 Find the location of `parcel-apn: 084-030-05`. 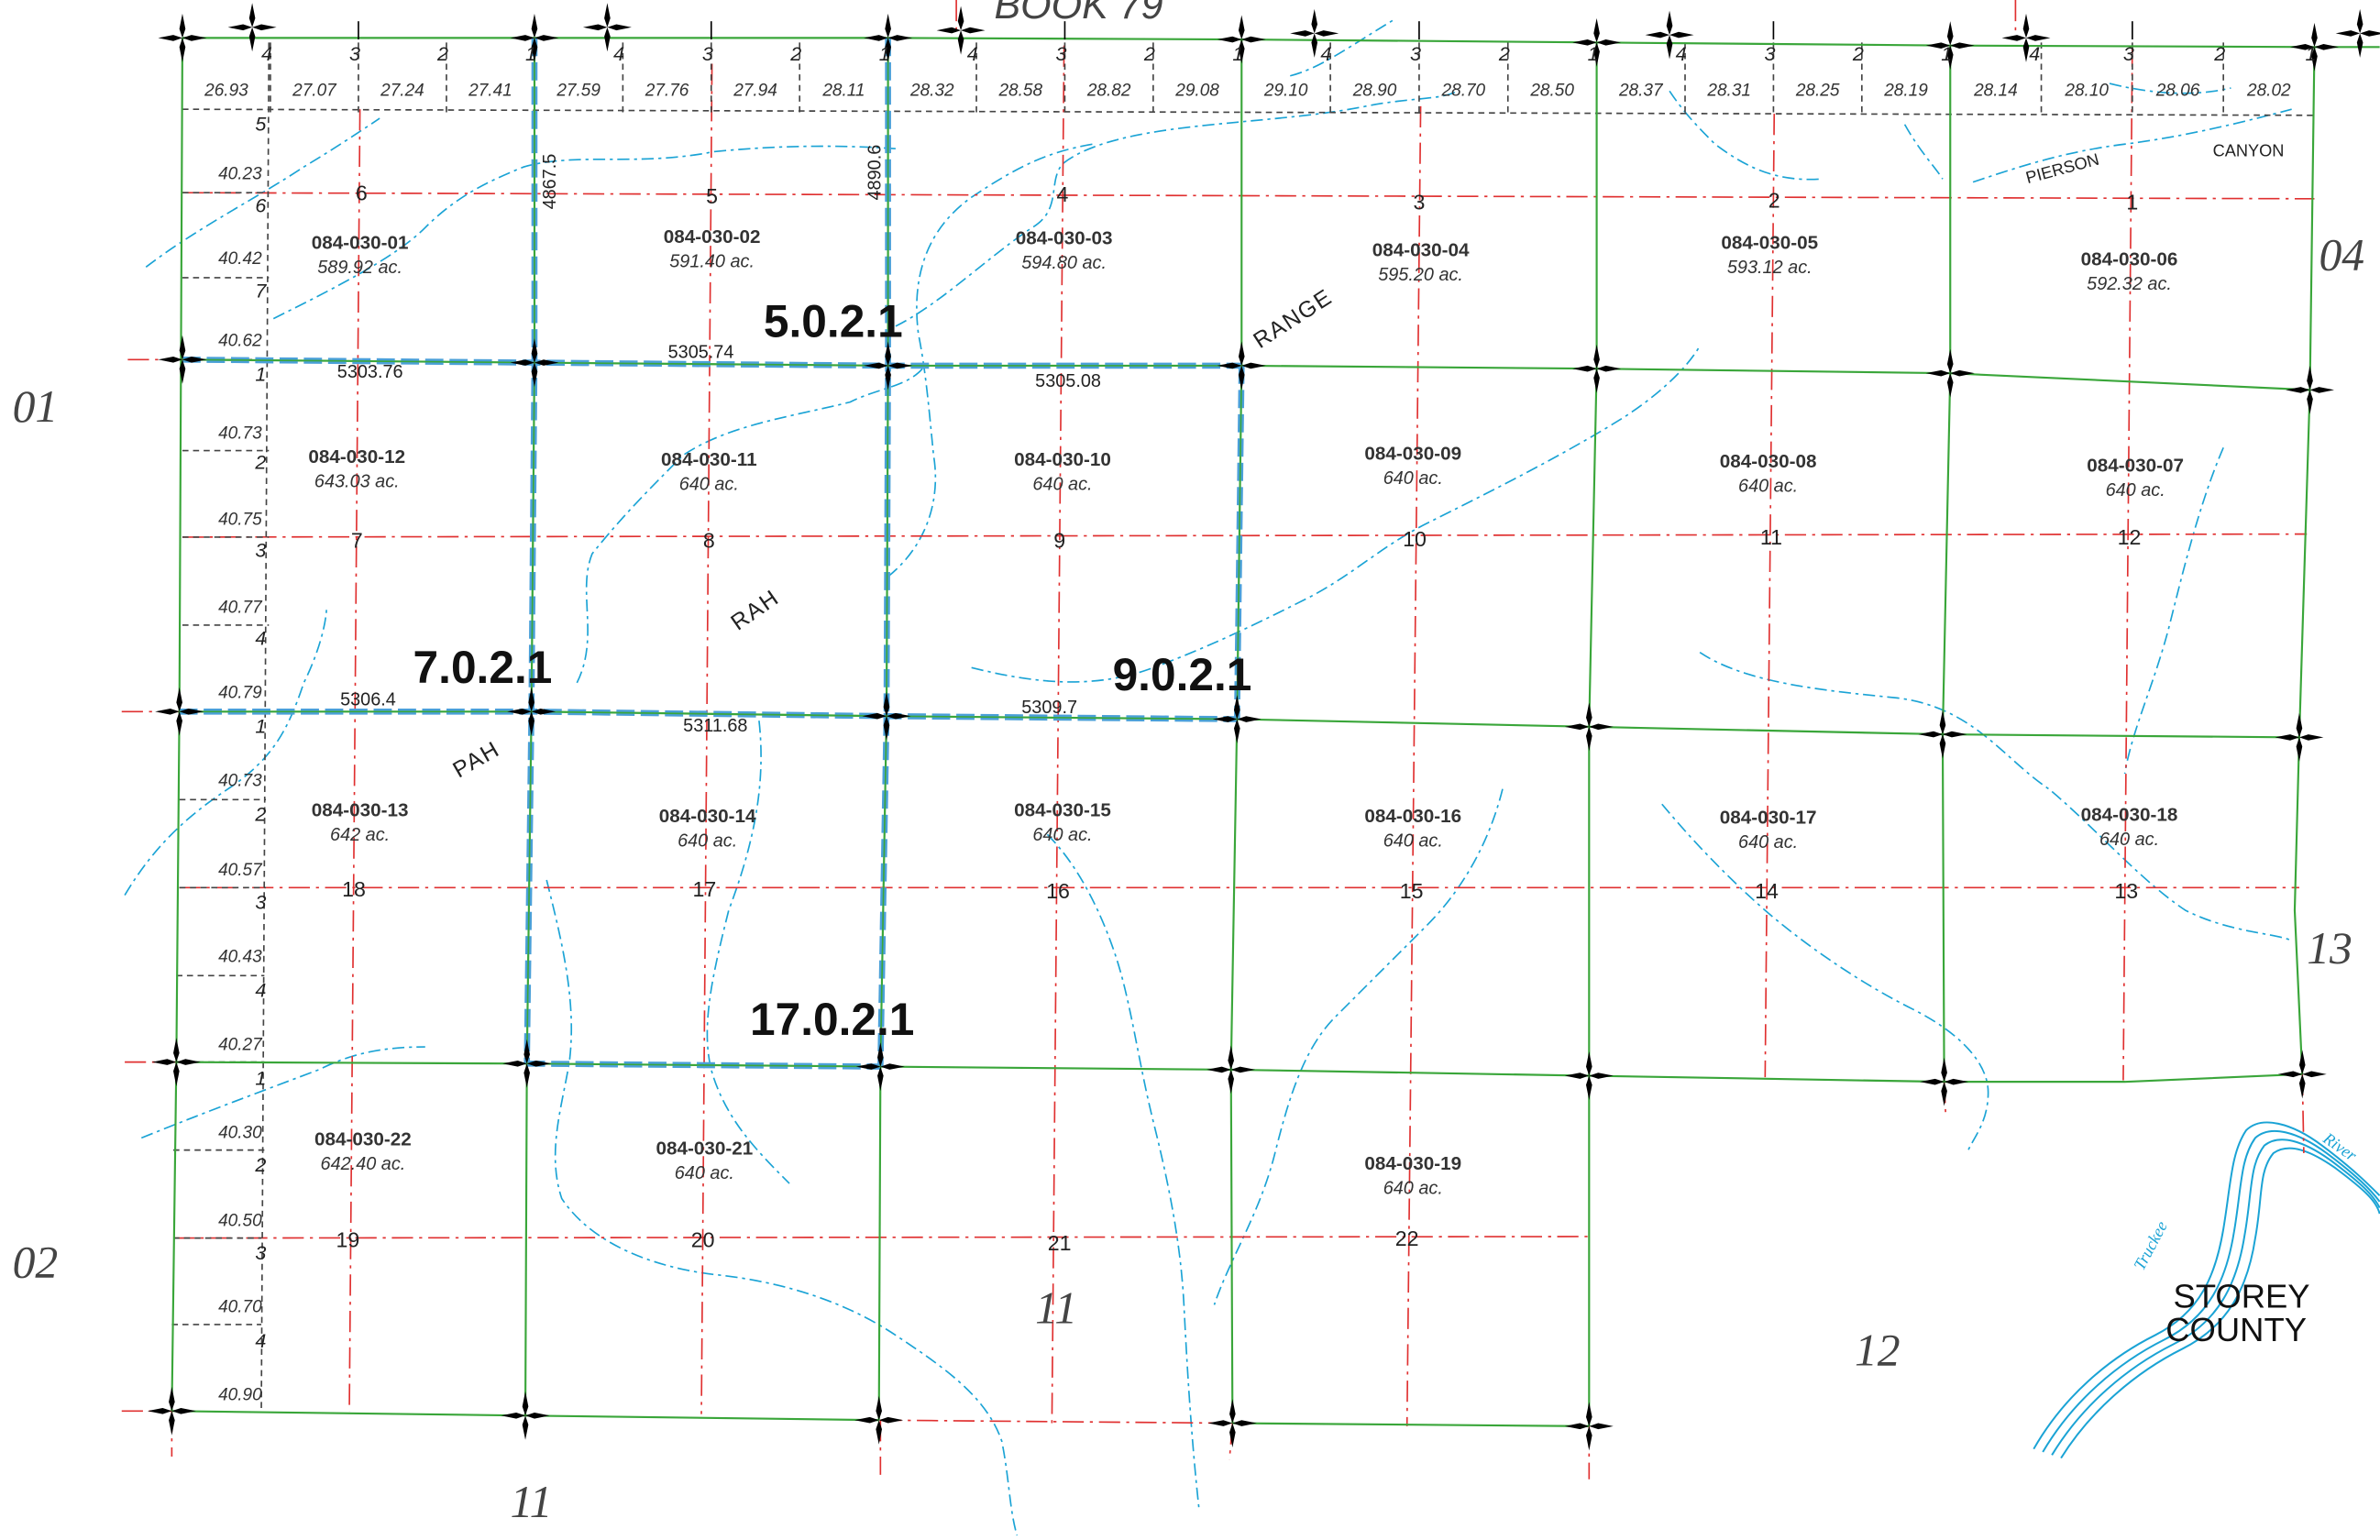

parcel-apn: 084-030-05 is located at coordinates (1769, 242).